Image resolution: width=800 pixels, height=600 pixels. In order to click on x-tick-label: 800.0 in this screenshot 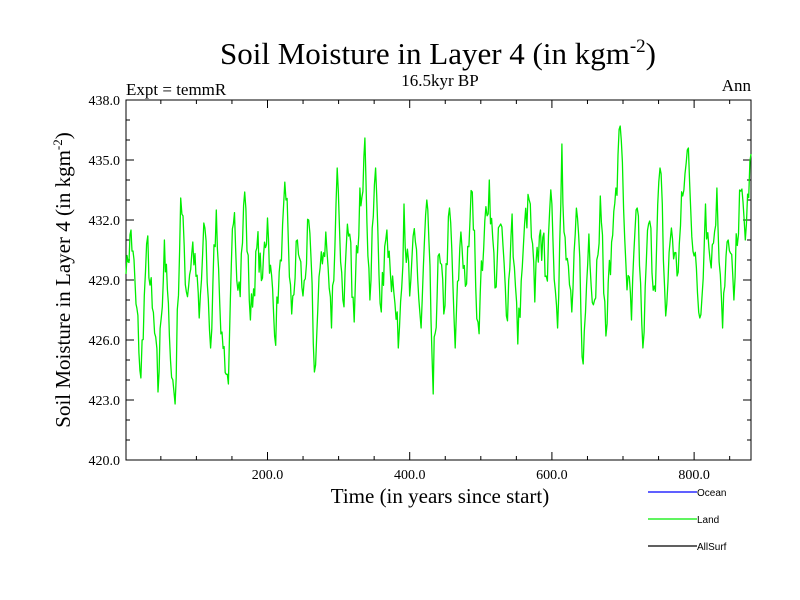, I will do `click(694, 475)`.